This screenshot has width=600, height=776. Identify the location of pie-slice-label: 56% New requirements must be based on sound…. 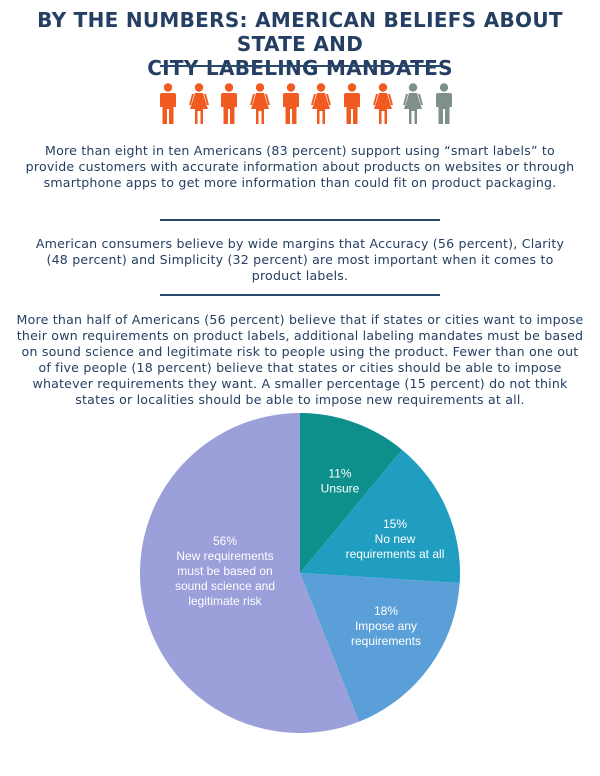
(225, 571).